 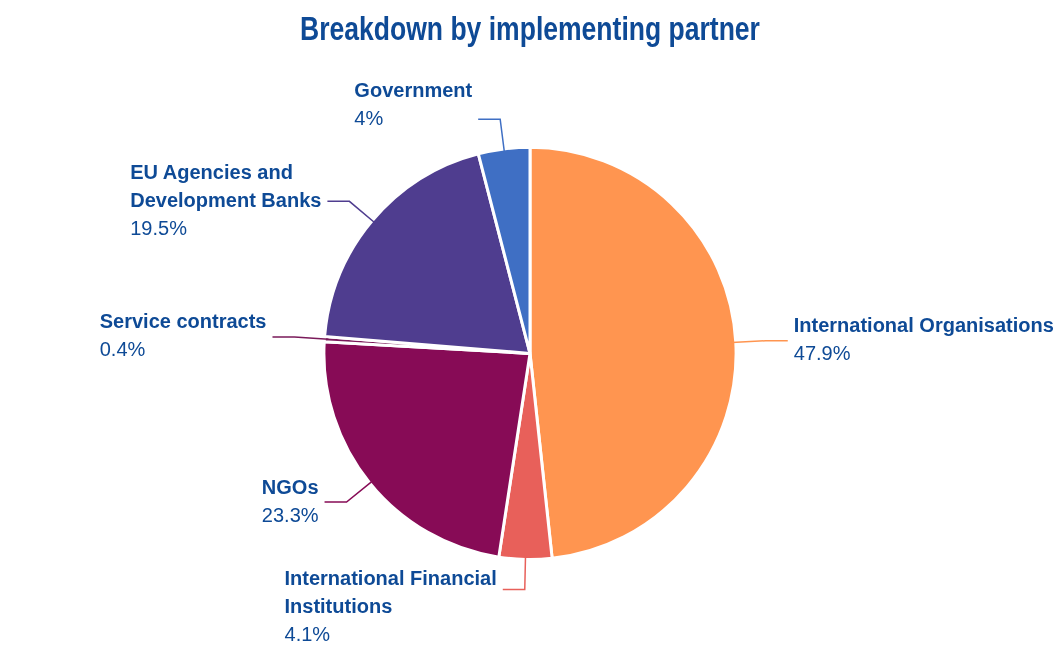 What do you see at coordinates (226, 185) in the screenshot?
I see `slice-label: EU Agencies and Development Banks` at bounding box center [226, 185].